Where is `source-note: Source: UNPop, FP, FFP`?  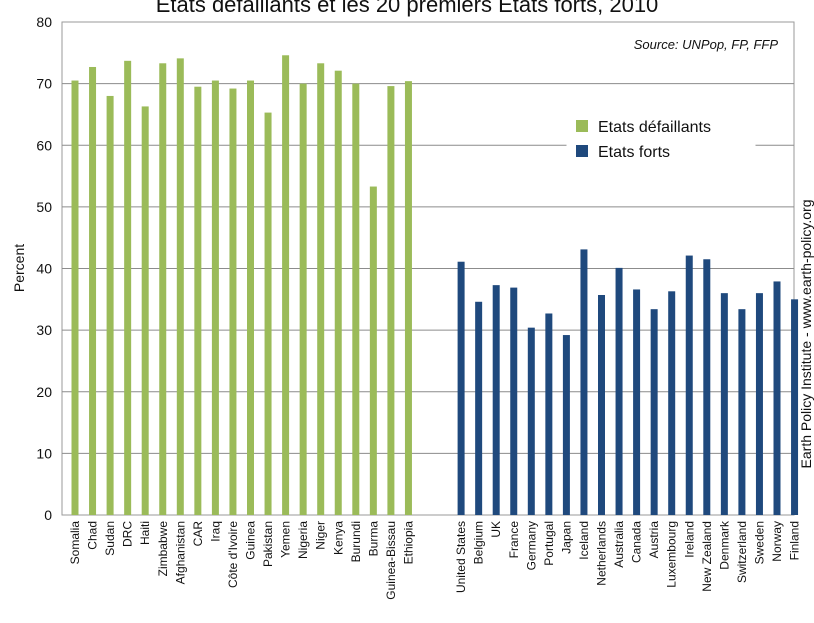
source-note: Source: UNPop, FP, FFP is located at coordinates (706, 44).